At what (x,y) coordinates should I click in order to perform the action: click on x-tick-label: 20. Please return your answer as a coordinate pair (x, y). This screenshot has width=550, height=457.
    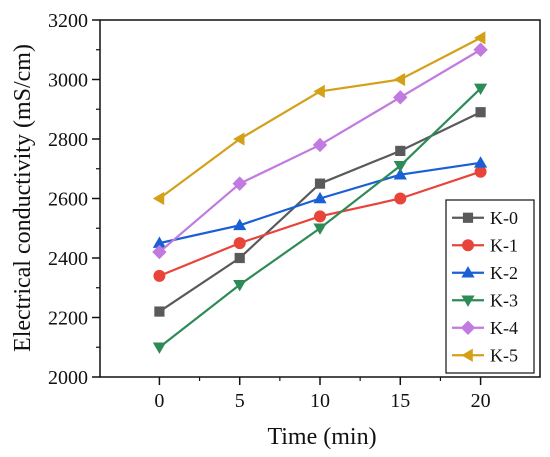
    Looking at the image, I should click on (481, 401).